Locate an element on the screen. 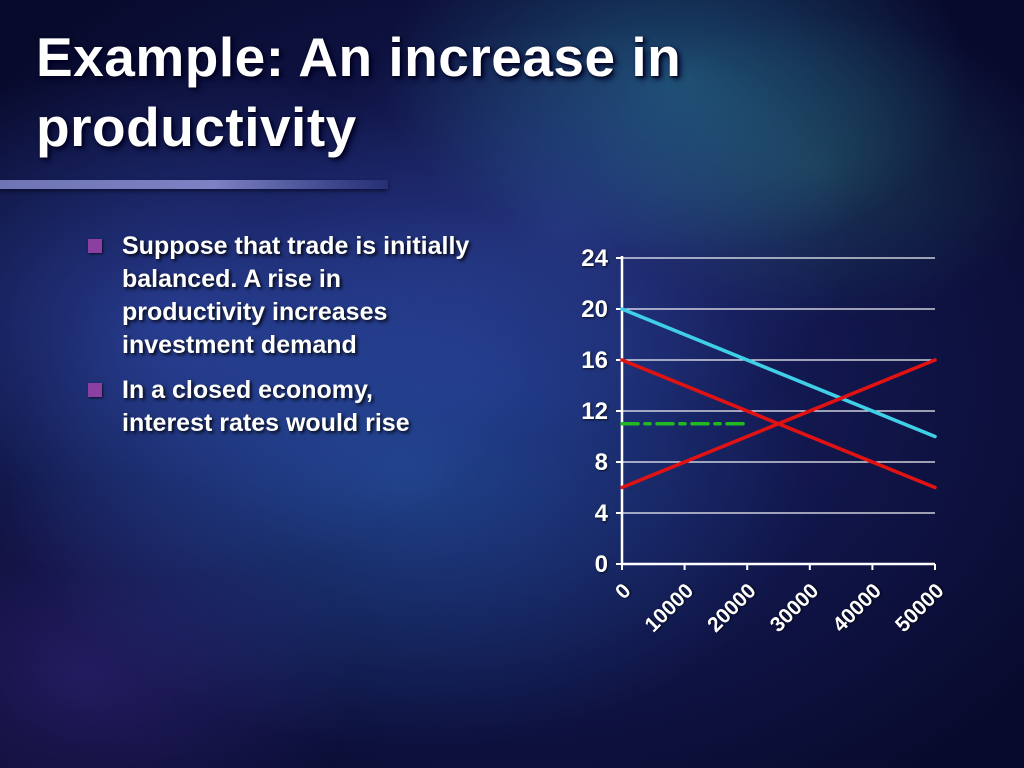 This screenshot has height=768, width=1024. y-axis-tick-label: 16 is located at coordinates (594, 360).